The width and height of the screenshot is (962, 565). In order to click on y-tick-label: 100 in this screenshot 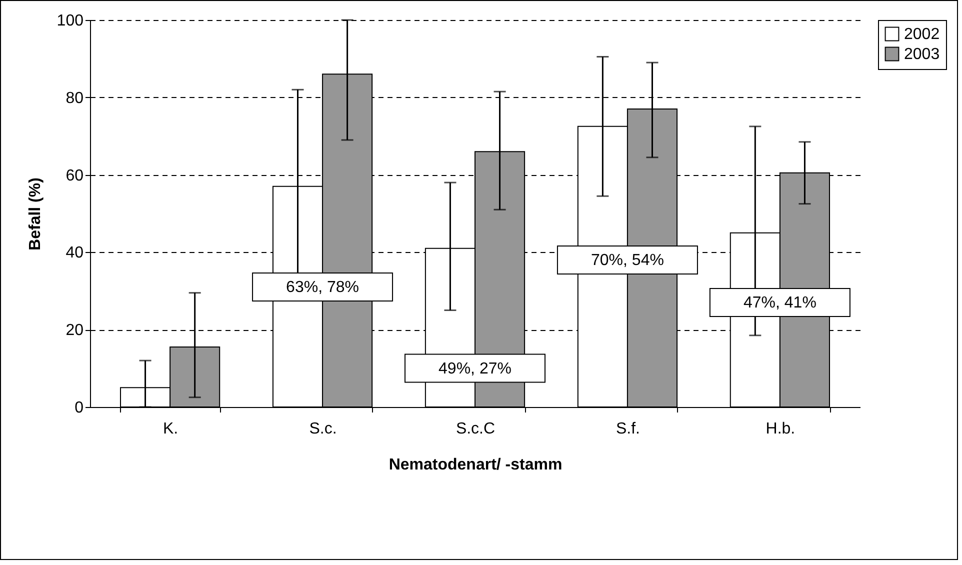, I will do `click(70, 21)`.